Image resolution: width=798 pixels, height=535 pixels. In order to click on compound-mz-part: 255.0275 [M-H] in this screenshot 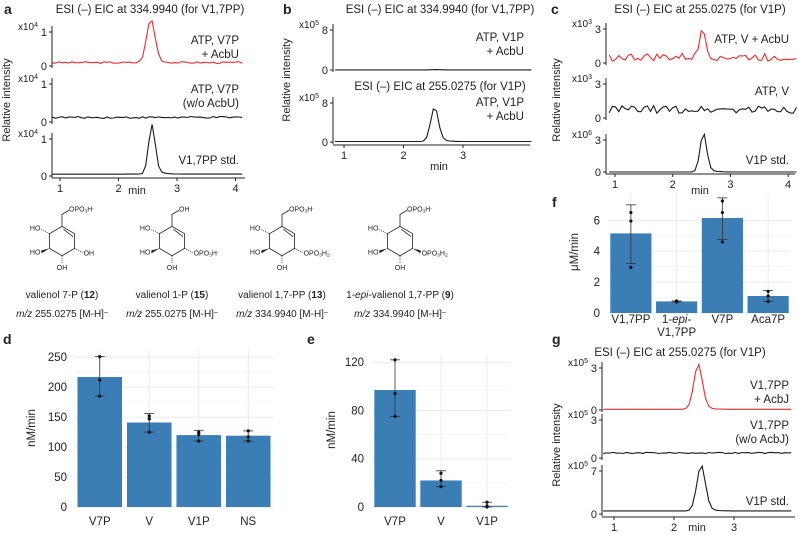, I will do `click(178, 314)`.